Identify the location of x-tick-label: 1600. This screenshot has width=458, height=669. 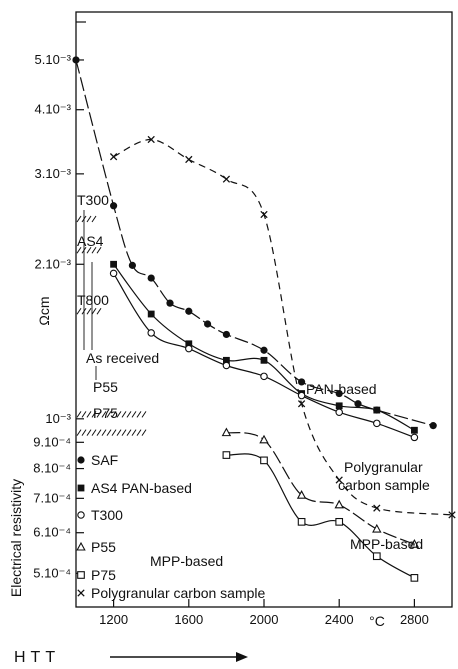
(188, 619).